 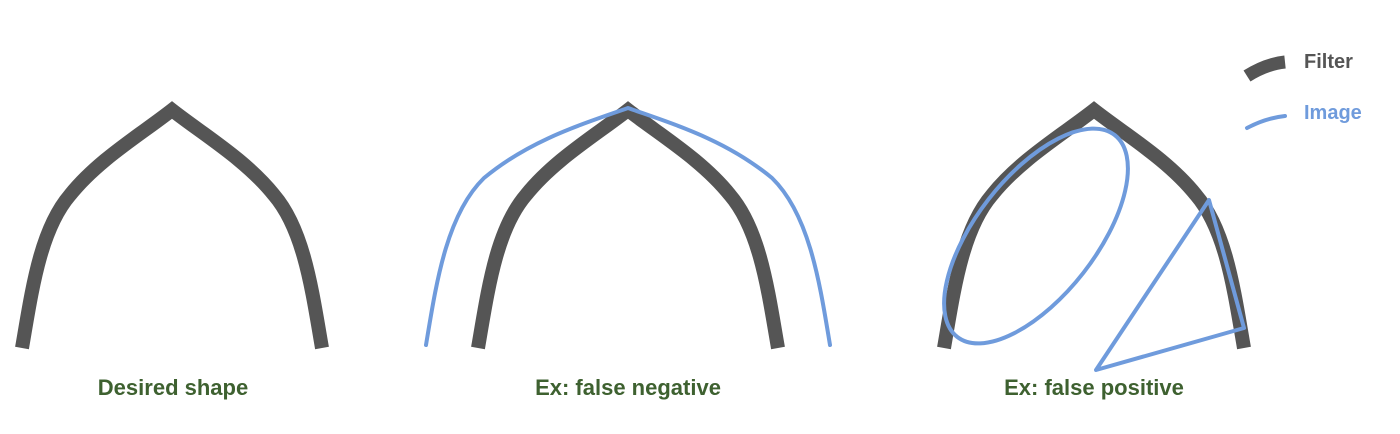 I want to click on caption-false-positive: Ex: false positive, so click(x=1094, y=387).